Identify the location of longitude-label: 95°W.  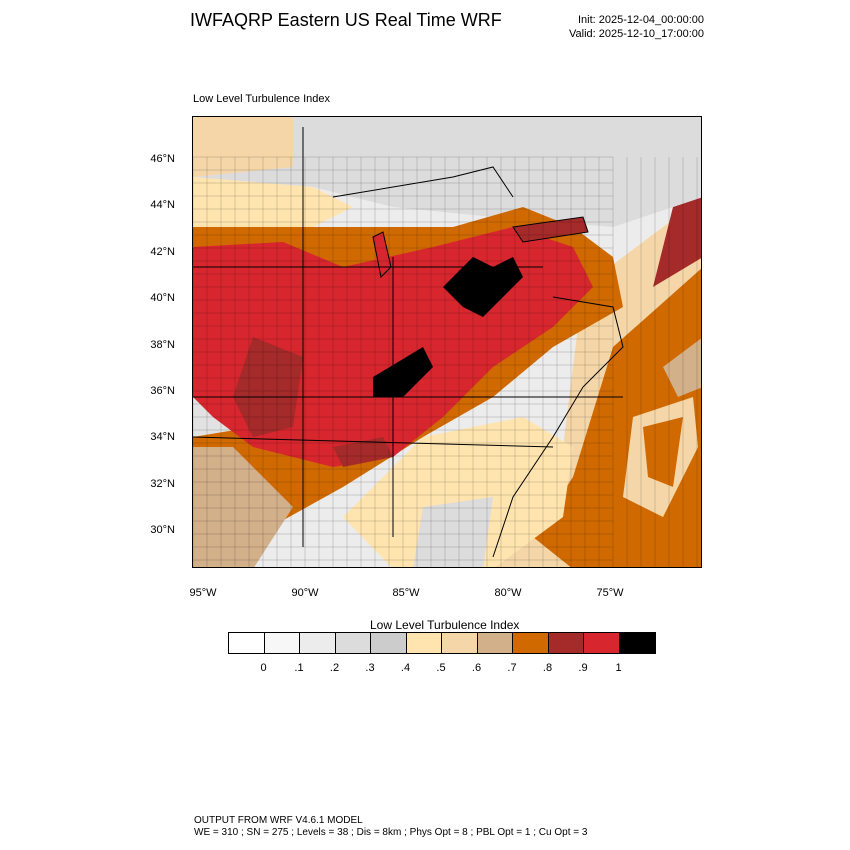
(203, 593).